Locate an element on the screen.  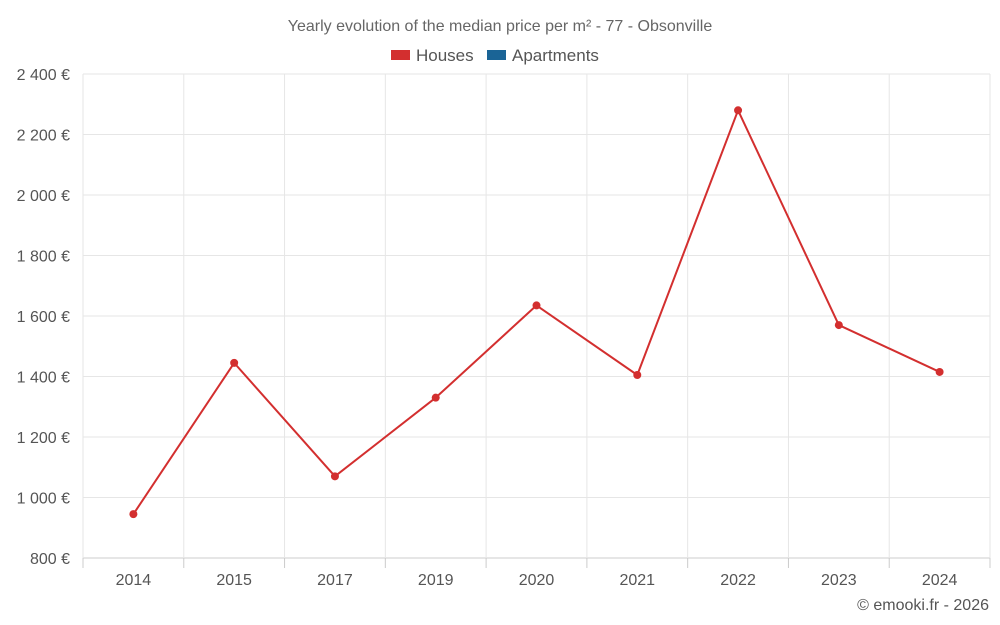
legend-swatch-houses is located at coordinates (400, 55).